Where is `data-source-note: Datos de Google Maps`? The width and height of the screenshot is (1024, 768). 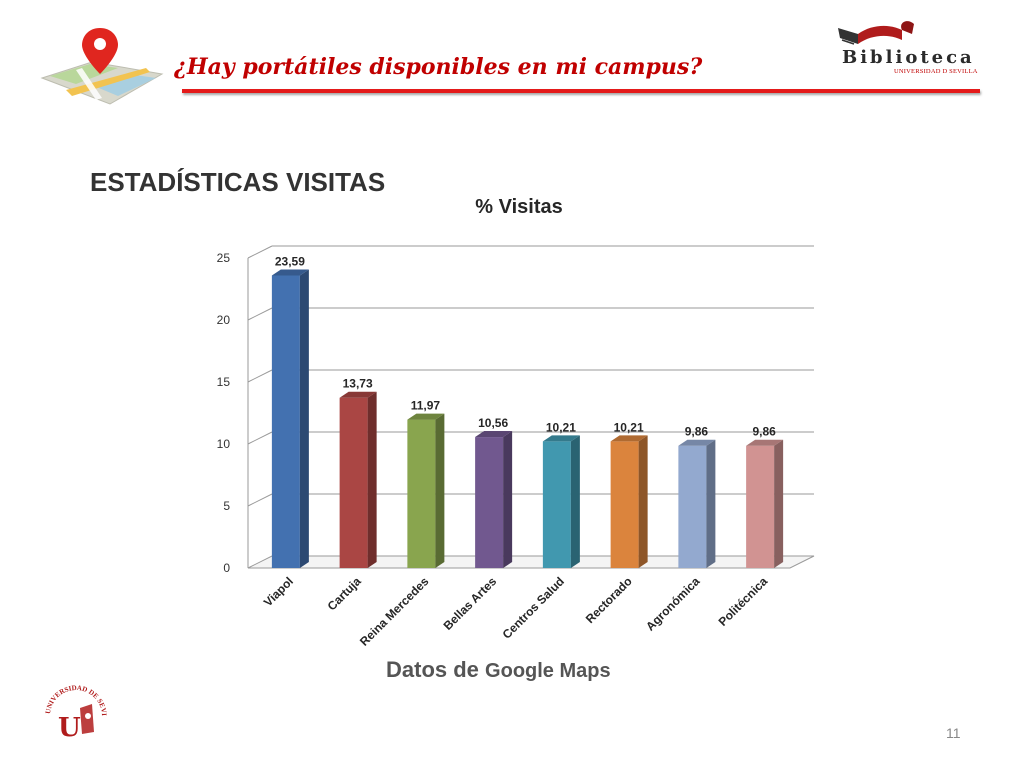 data-source-note: Datos de Google Maps is located at coordinates (498, 670).